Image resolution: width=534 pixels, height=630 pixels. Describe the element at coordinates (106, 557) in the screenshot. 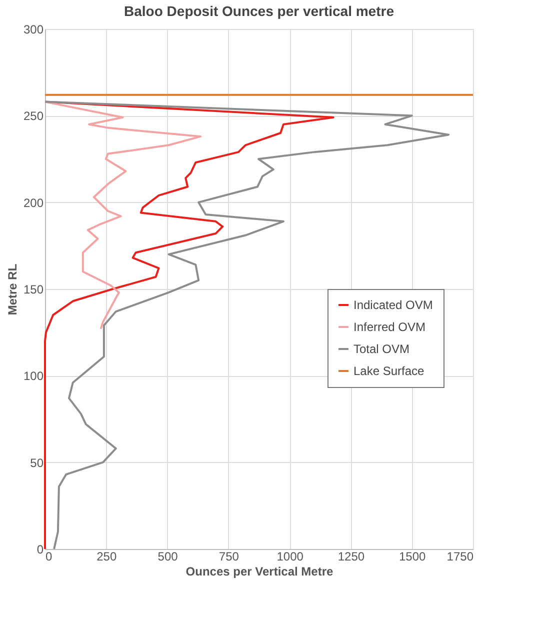

I see `x-tick-label: 250` at that location.